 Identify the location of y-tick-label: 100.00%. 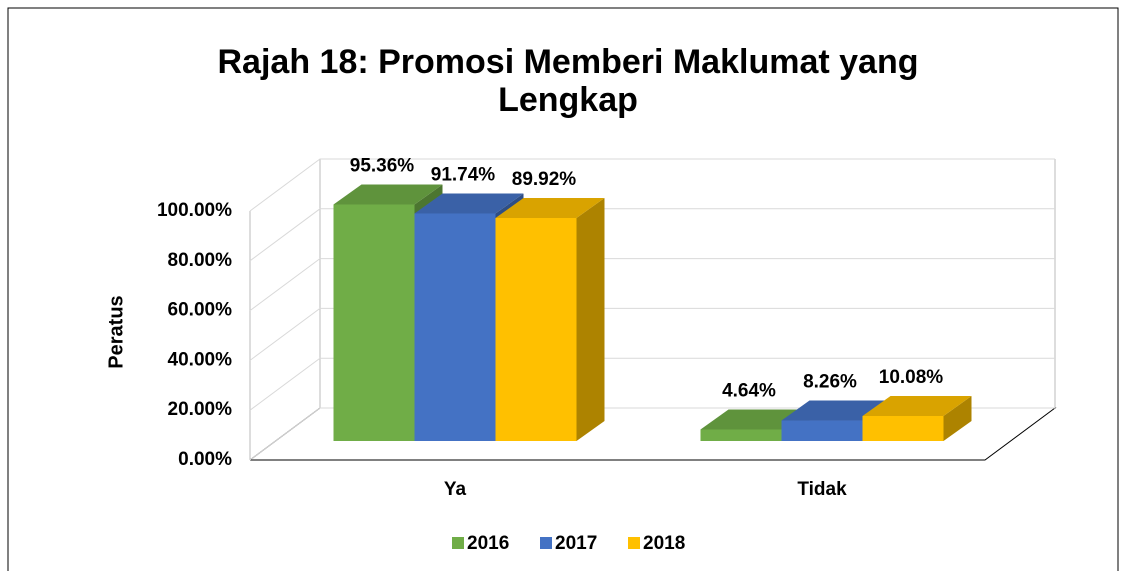
(194, 210).